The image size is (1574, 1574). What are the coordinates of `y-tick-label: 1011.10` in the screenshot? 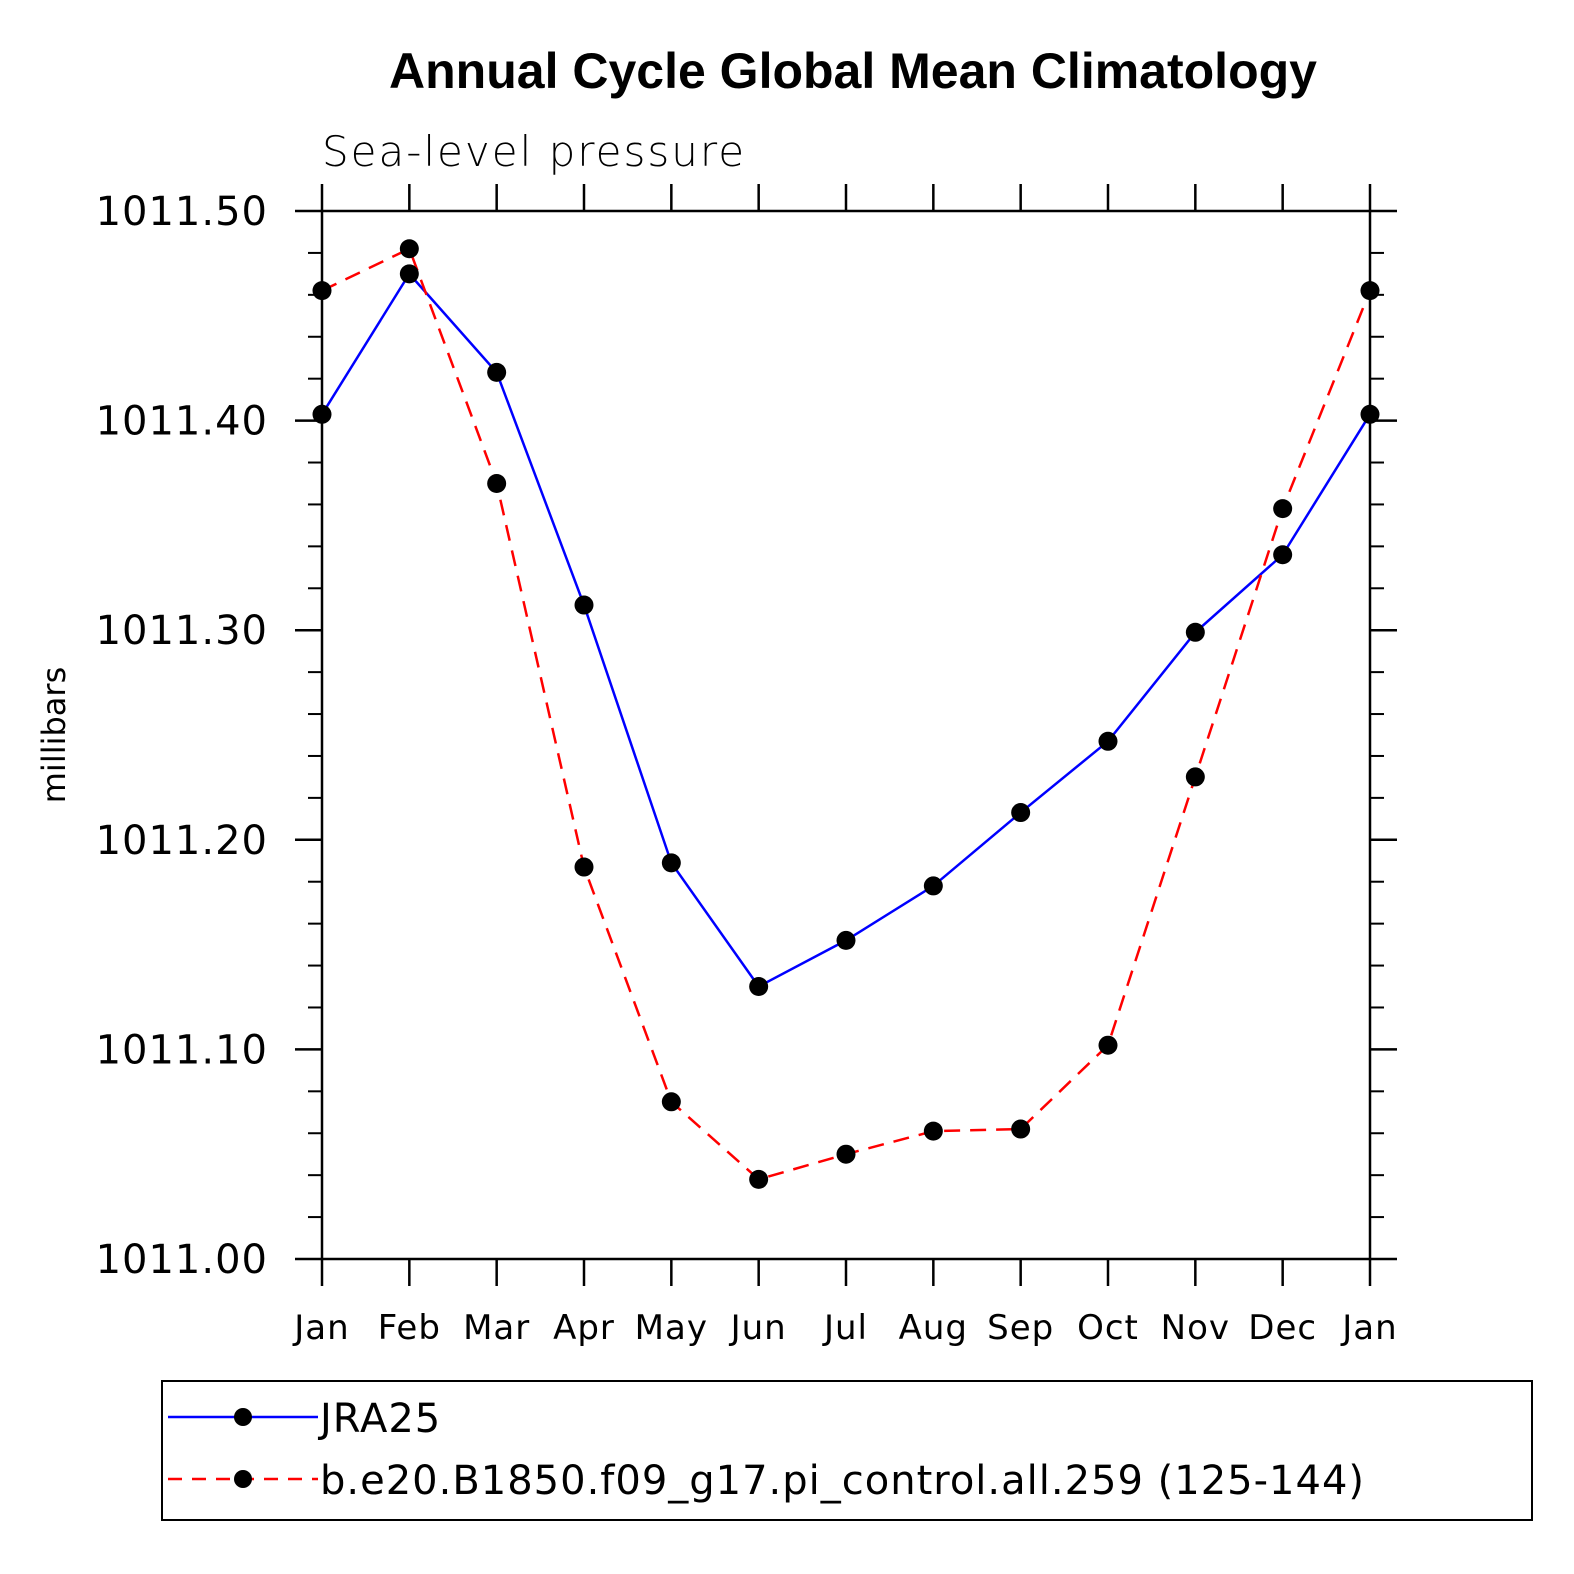 It's located at (182, 1050).